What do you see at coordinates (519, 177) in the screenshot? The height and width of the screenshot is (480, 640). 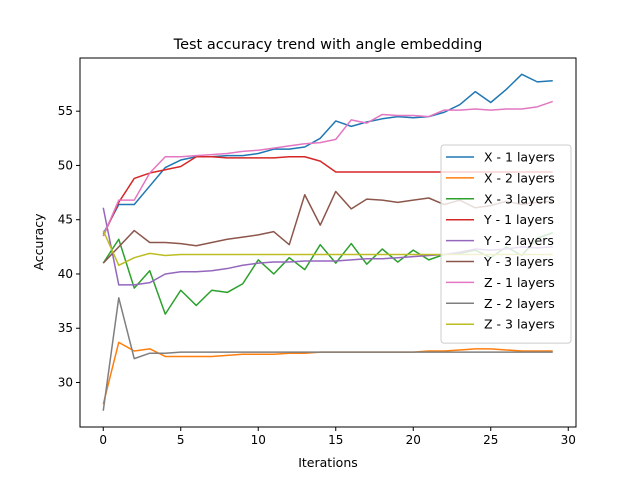 I see `legend-label: X - 2 layers` at bounding box center [519, 177].